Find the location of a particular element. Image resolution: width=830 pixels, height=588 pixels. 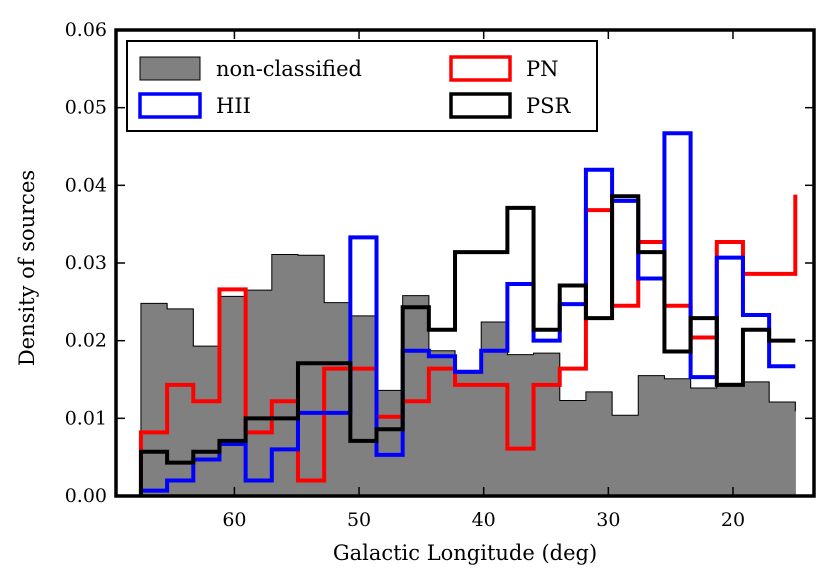

x-tick-label: 30 is located at coordinates (608, 520).